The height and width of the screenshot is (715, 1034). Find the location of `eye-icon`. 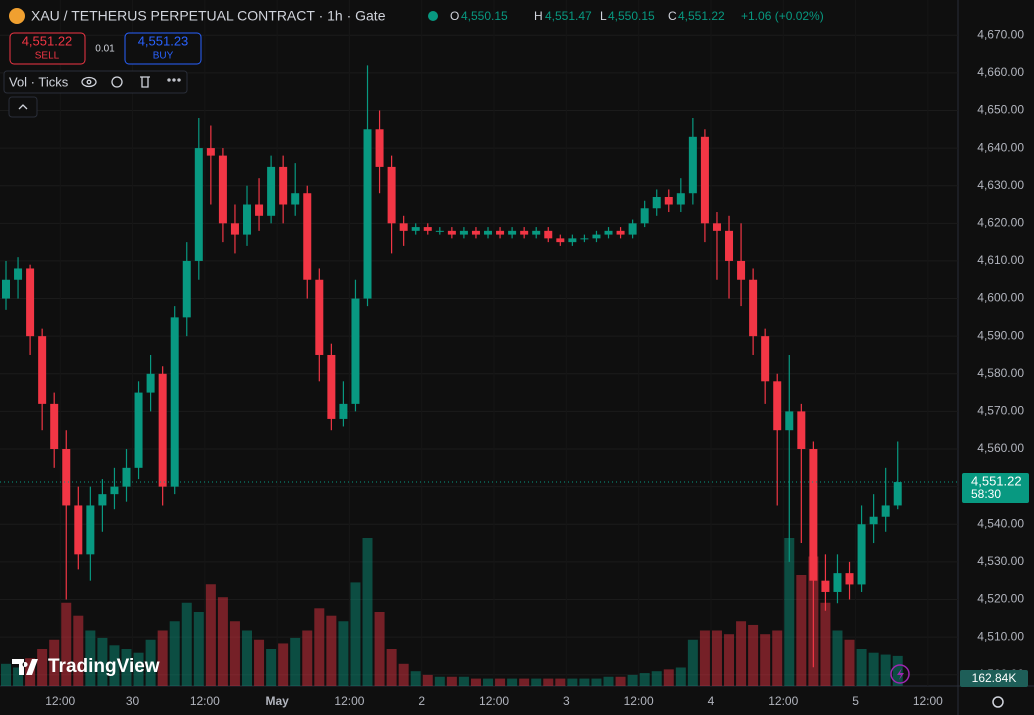

eye-icon is located at coordinates (89, 82).